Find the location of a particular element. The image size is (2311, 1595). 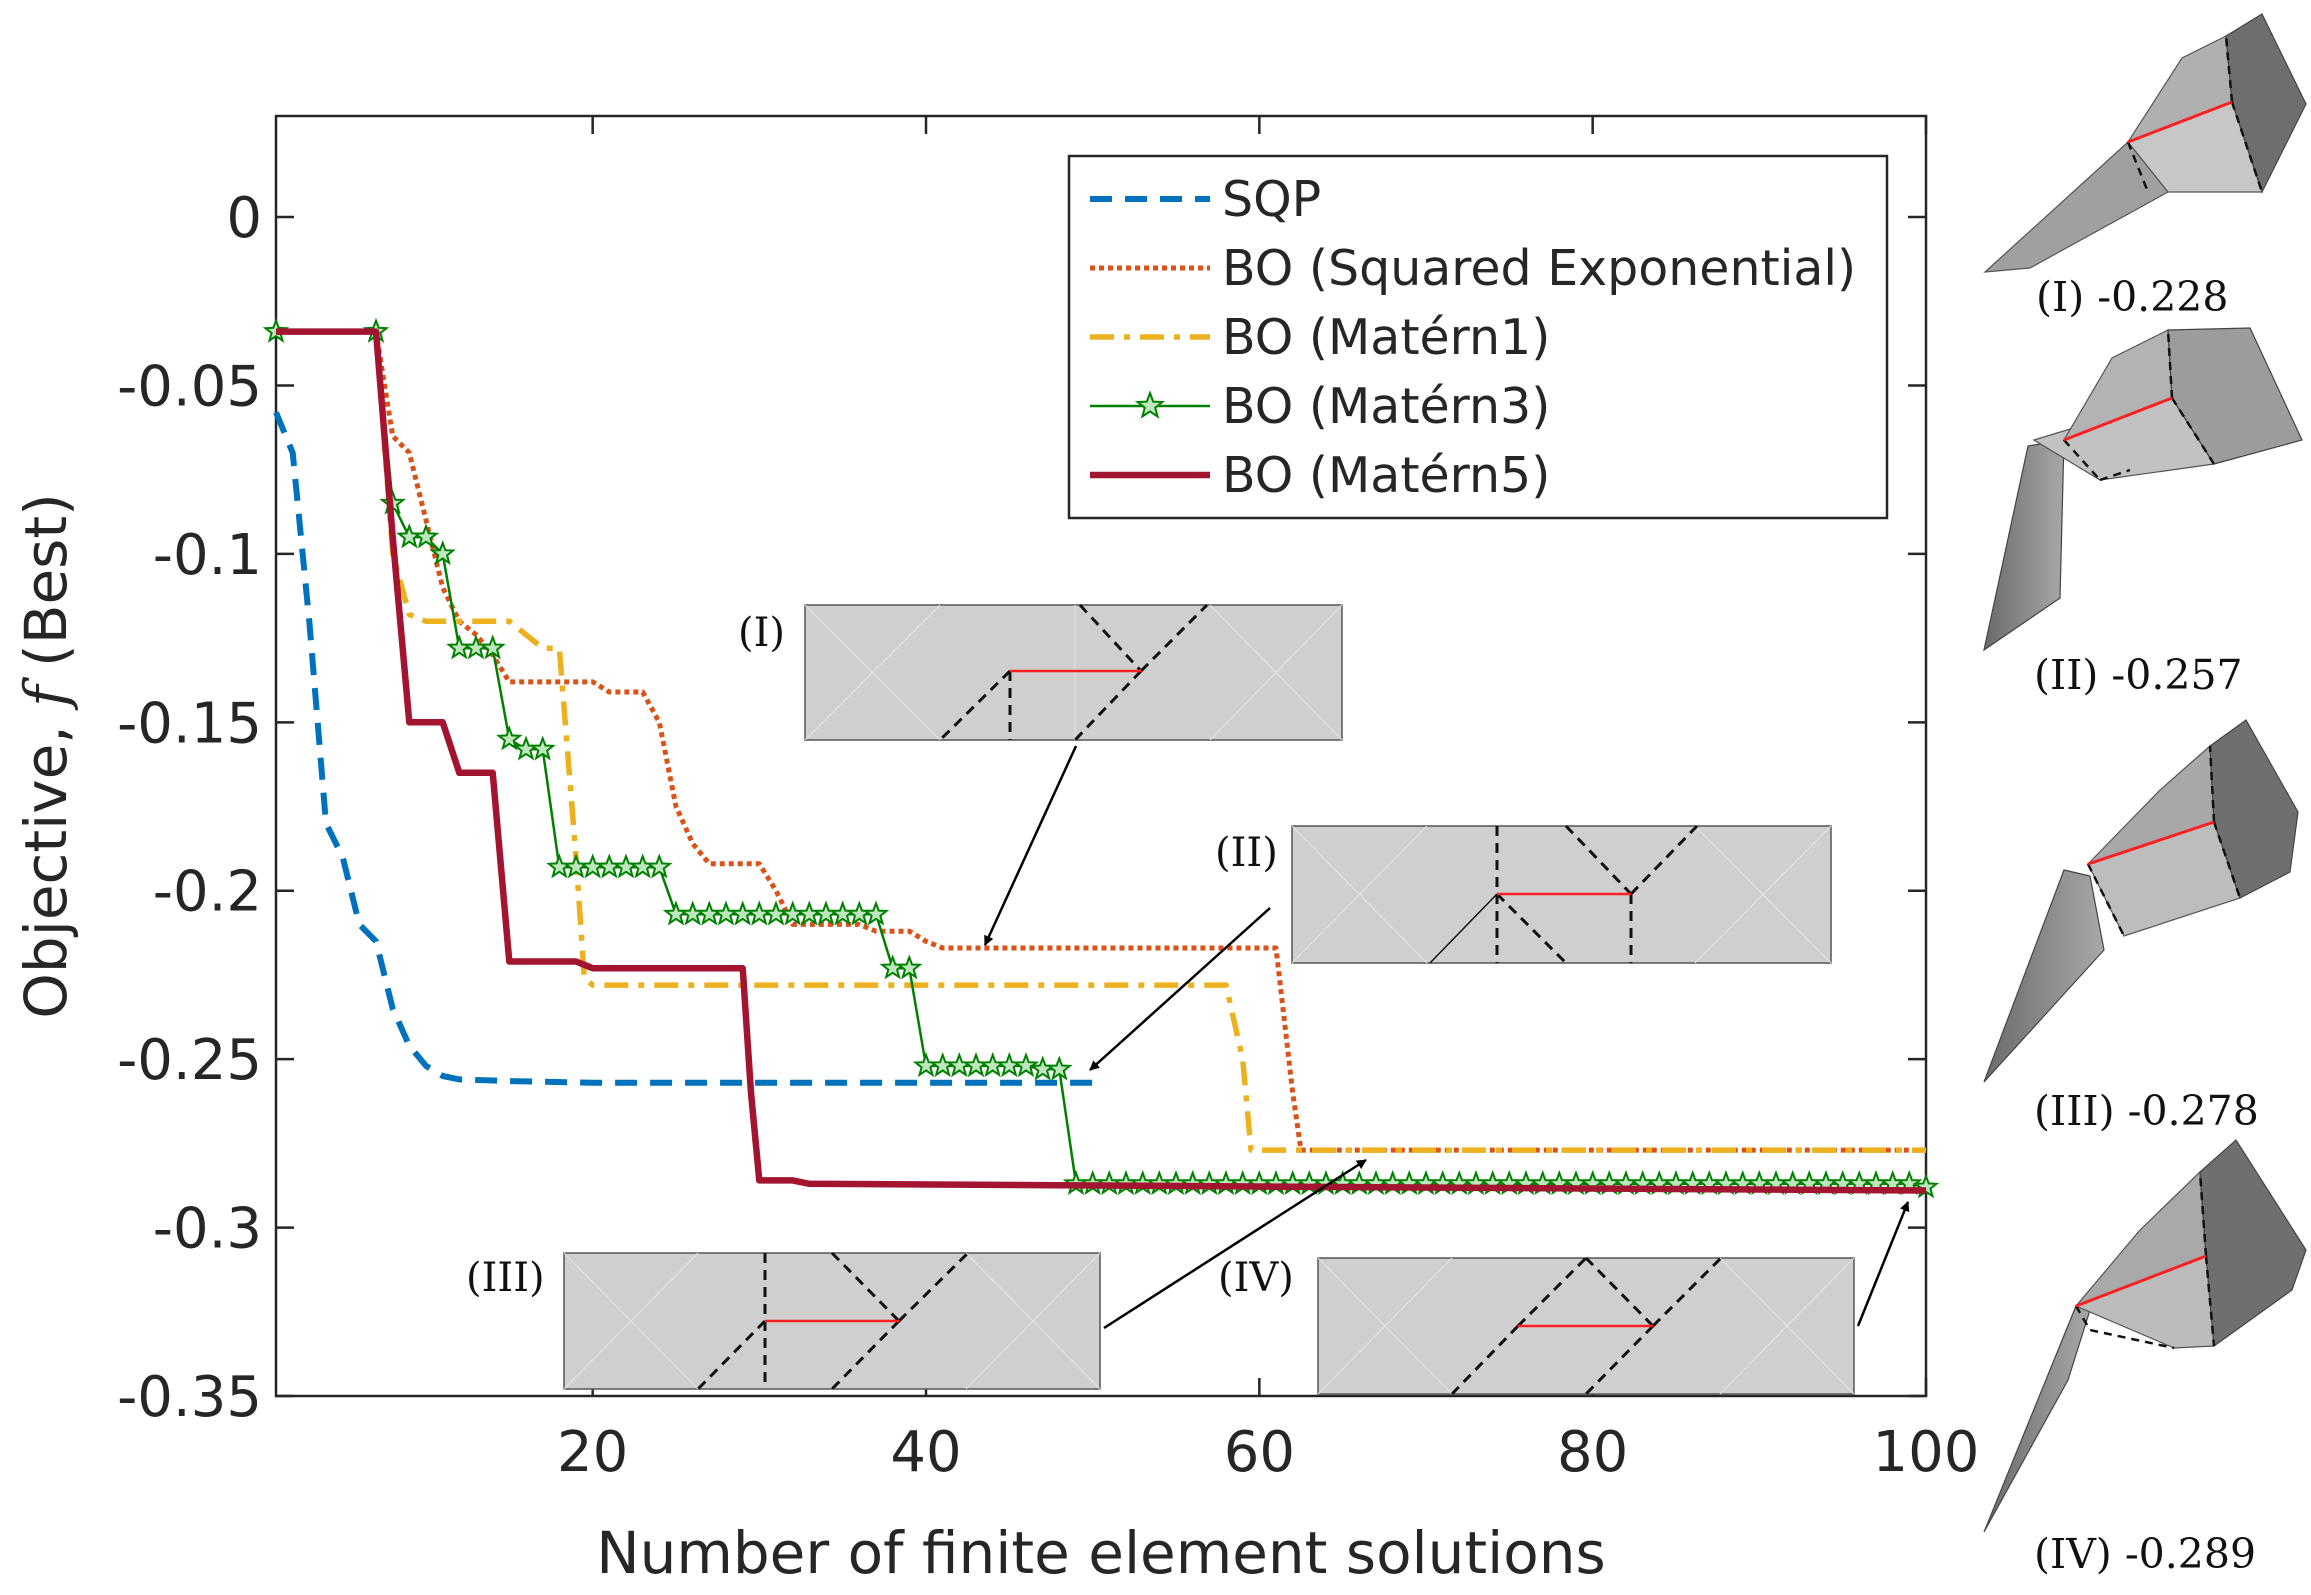

legend-entry: BO (Matérn1) is located at coordinates (1320, 337).